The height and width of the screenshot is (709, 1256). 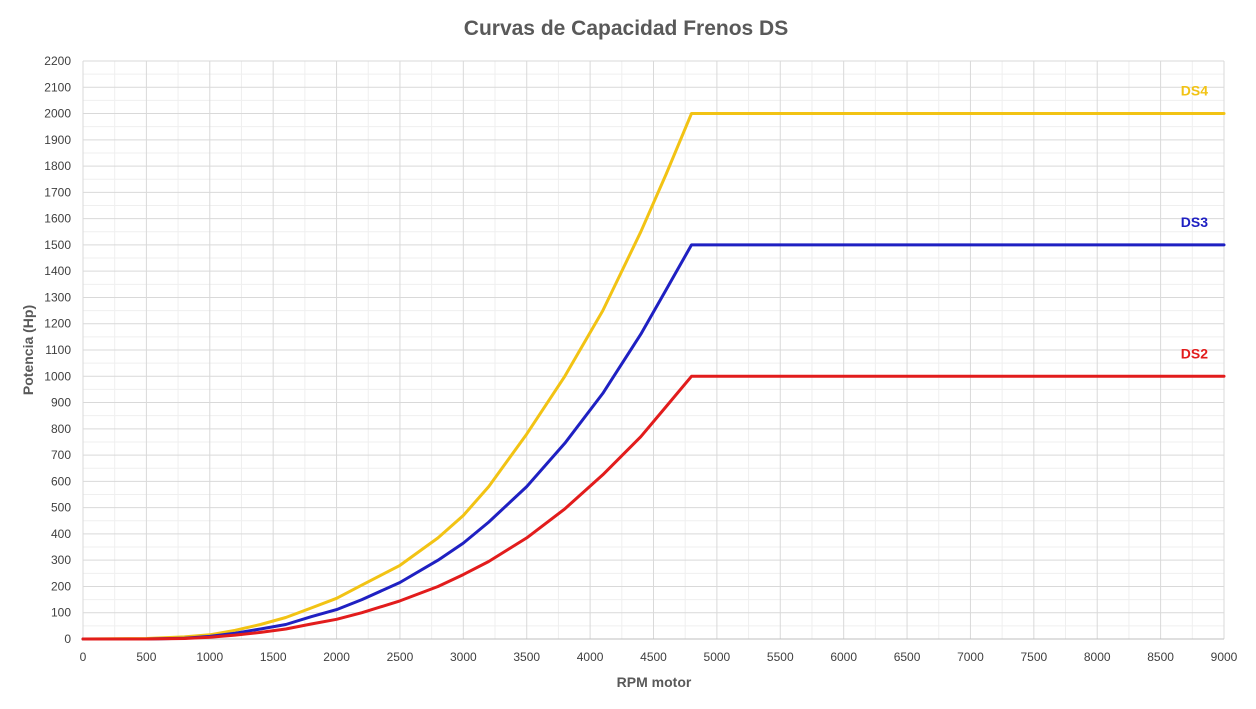 What do you see at coordinates (1194, 353) in the screenshot?
I see `series-label-ds2: DS2` at bounding box center [1194, 353].